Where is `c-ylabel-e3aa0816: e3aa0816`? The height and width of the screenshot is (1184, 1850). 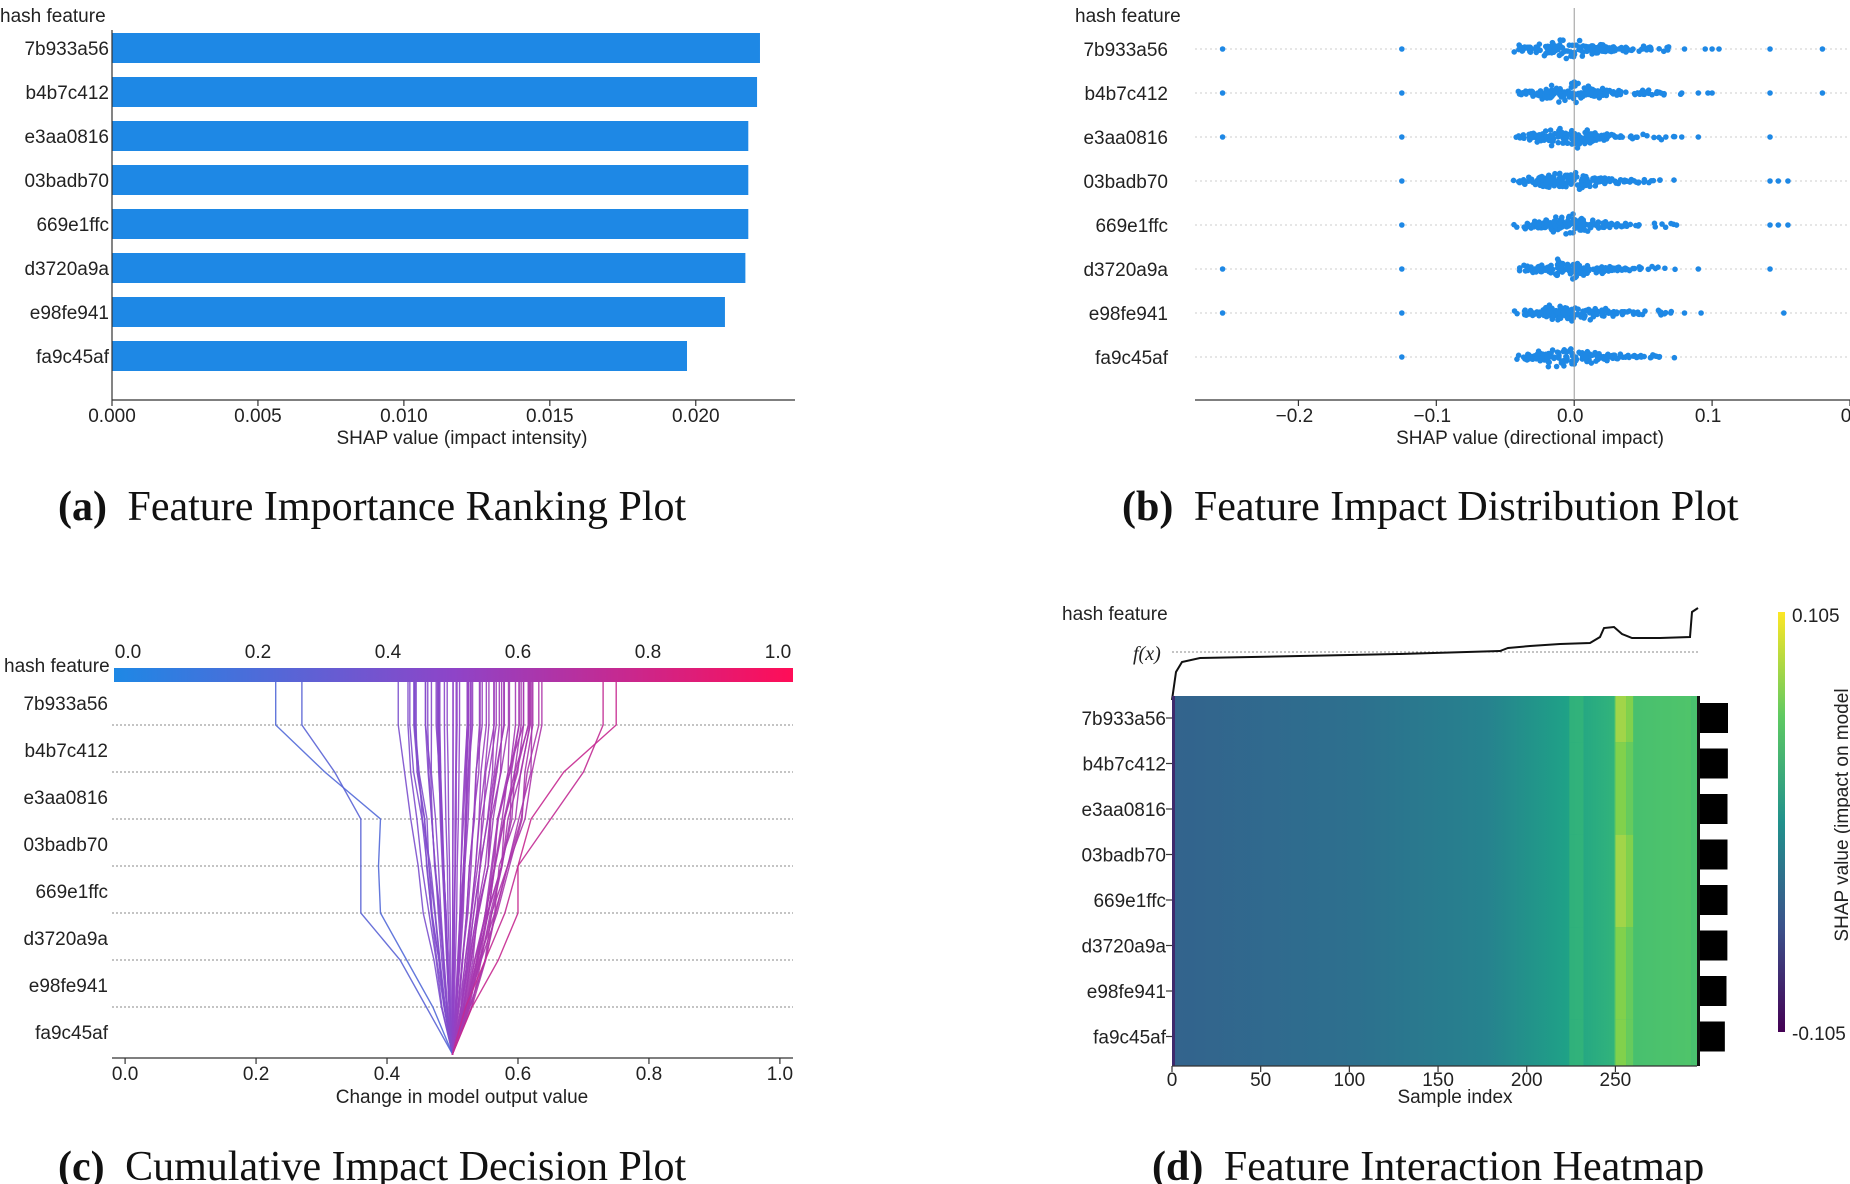 c-ylabel-e3aa0816: e3aa0816 is located at coordinates (65, 798).